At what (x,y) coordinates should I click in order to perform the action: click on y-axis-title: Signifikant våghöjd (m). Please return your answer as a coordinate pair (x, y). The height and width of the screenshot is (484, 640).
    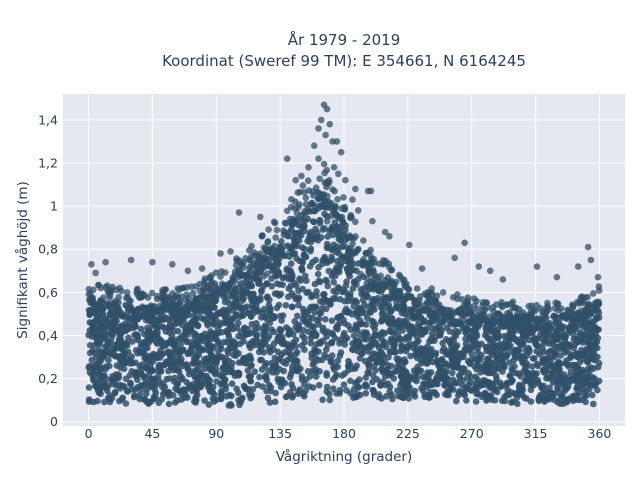
    Looking at the image, I should click on (22, 260).